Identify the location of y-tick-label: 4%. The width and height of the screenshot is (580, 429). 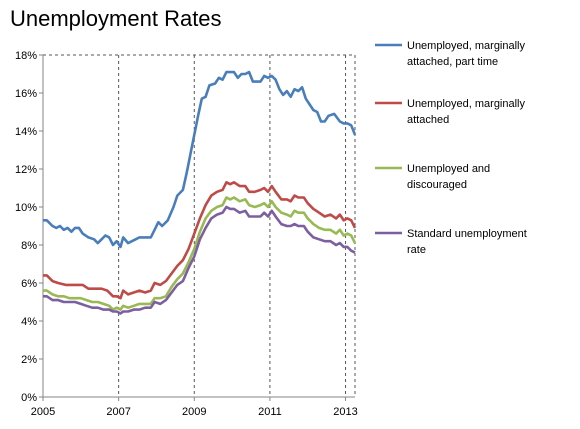
(29, 322).